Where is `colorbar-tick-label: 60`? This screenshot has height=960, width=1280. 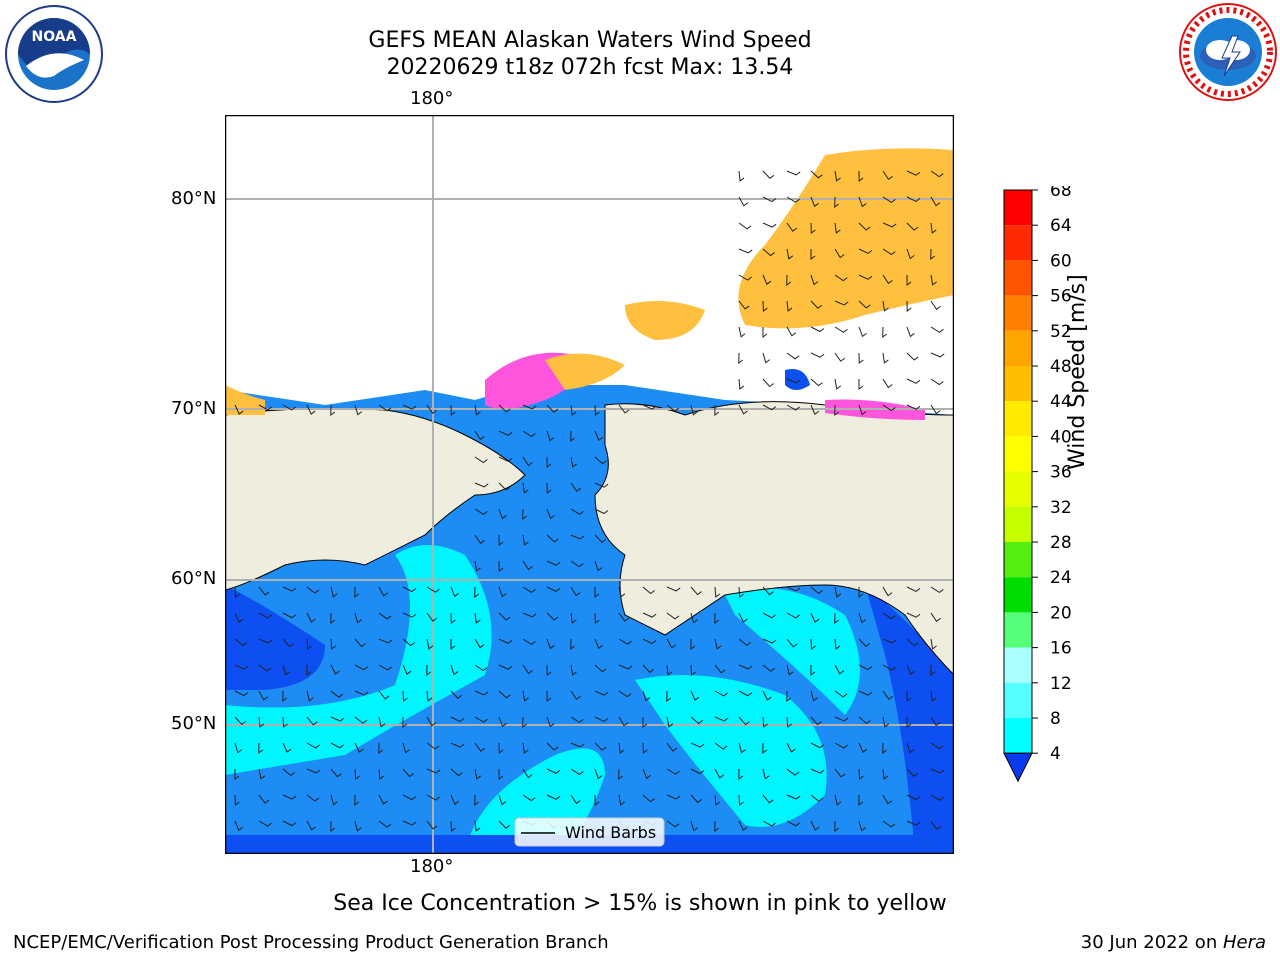
colorbar-tick-label: 60 is located at coordinates (1061, 261).